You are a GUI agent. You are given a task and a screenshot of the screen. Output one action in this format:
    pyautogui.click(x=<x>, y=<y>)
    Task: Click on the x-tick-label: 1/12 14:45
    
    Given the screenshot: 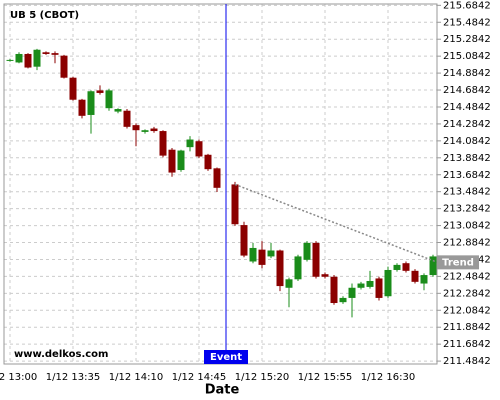 What is the action you would take?
    pyautogui.click(x=199, y=377)
    